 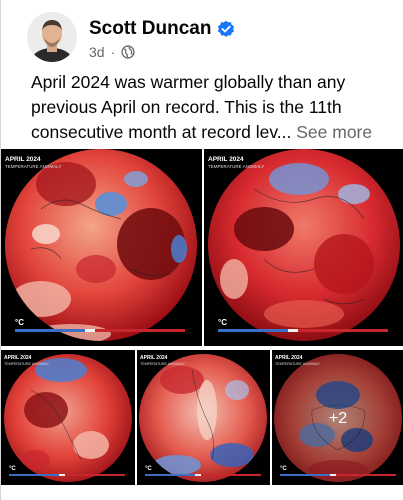 What do you see at coordinates (203, 417) in the screenshot?
I see `photo-4: APRIL 2024 TEMPERATURE ANOMALY °C` at bounding box center [203, 417].